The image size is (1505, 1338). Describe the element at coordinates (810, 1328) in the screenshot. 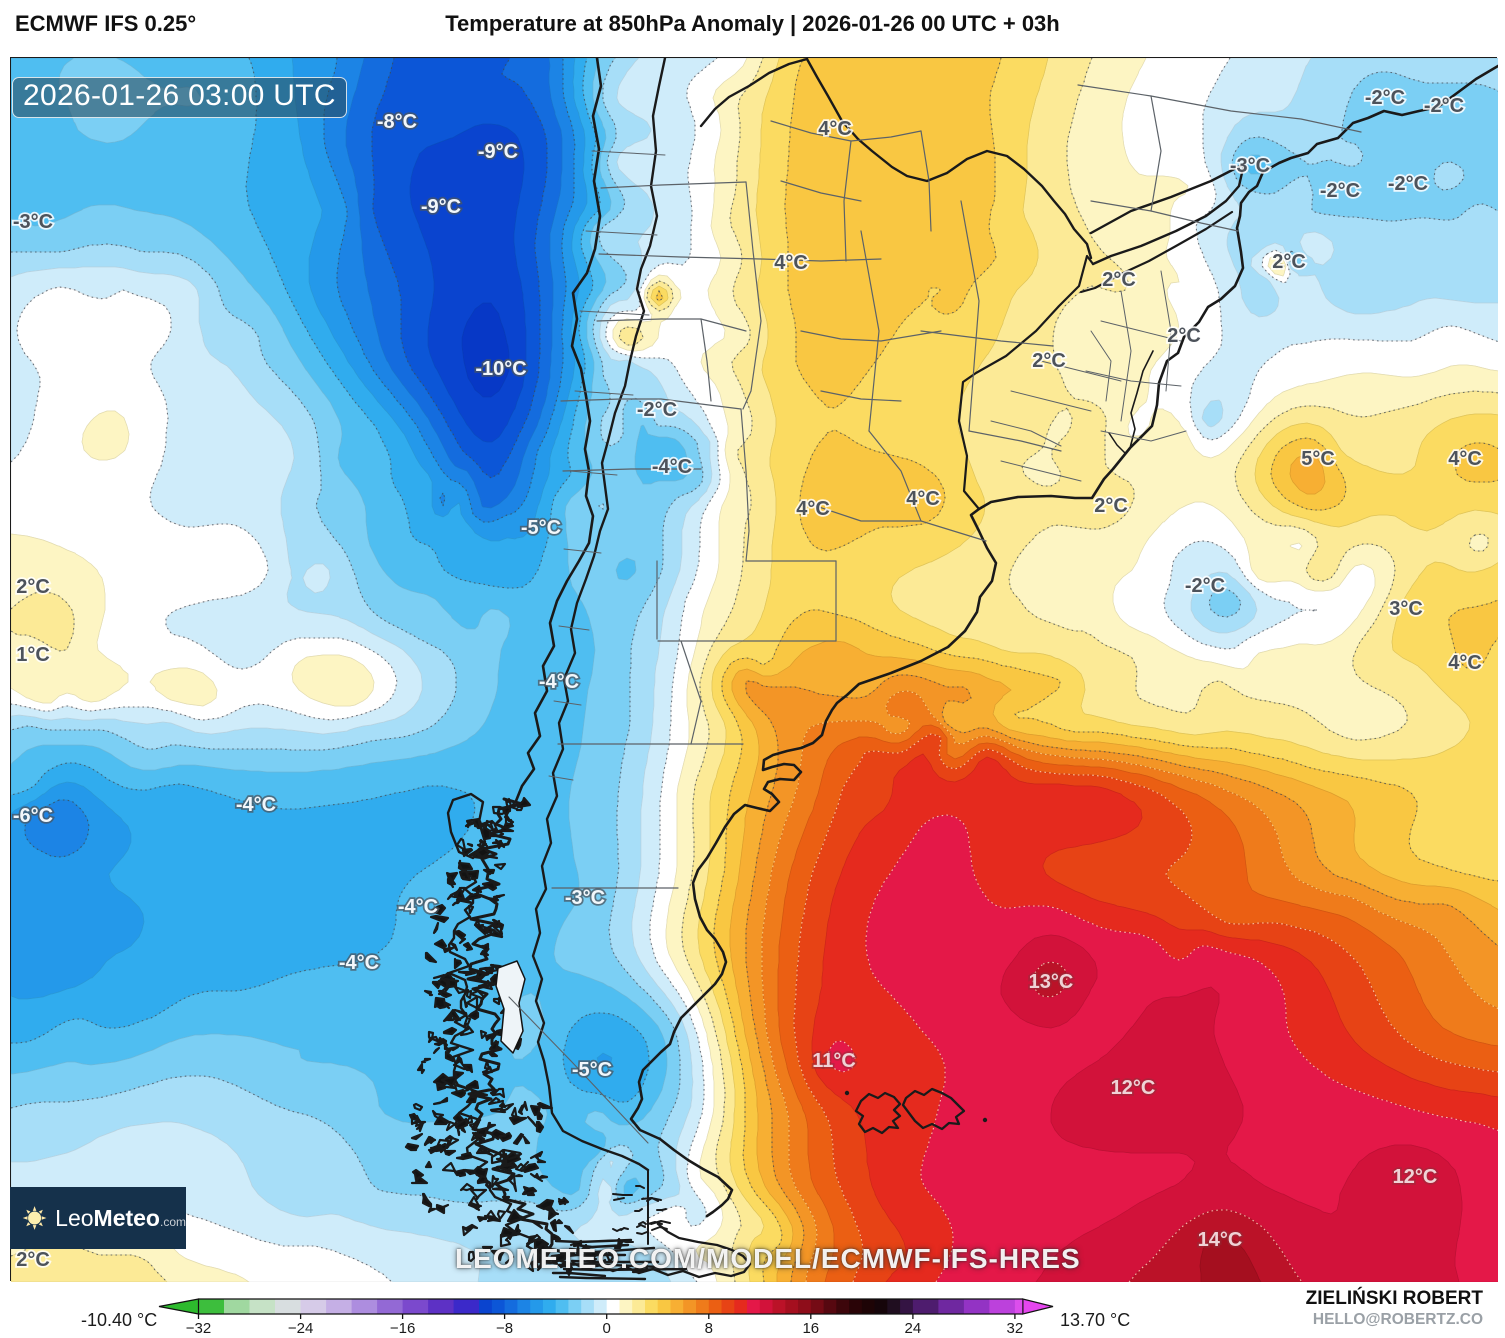

I see `svg-text: 16` at that location.